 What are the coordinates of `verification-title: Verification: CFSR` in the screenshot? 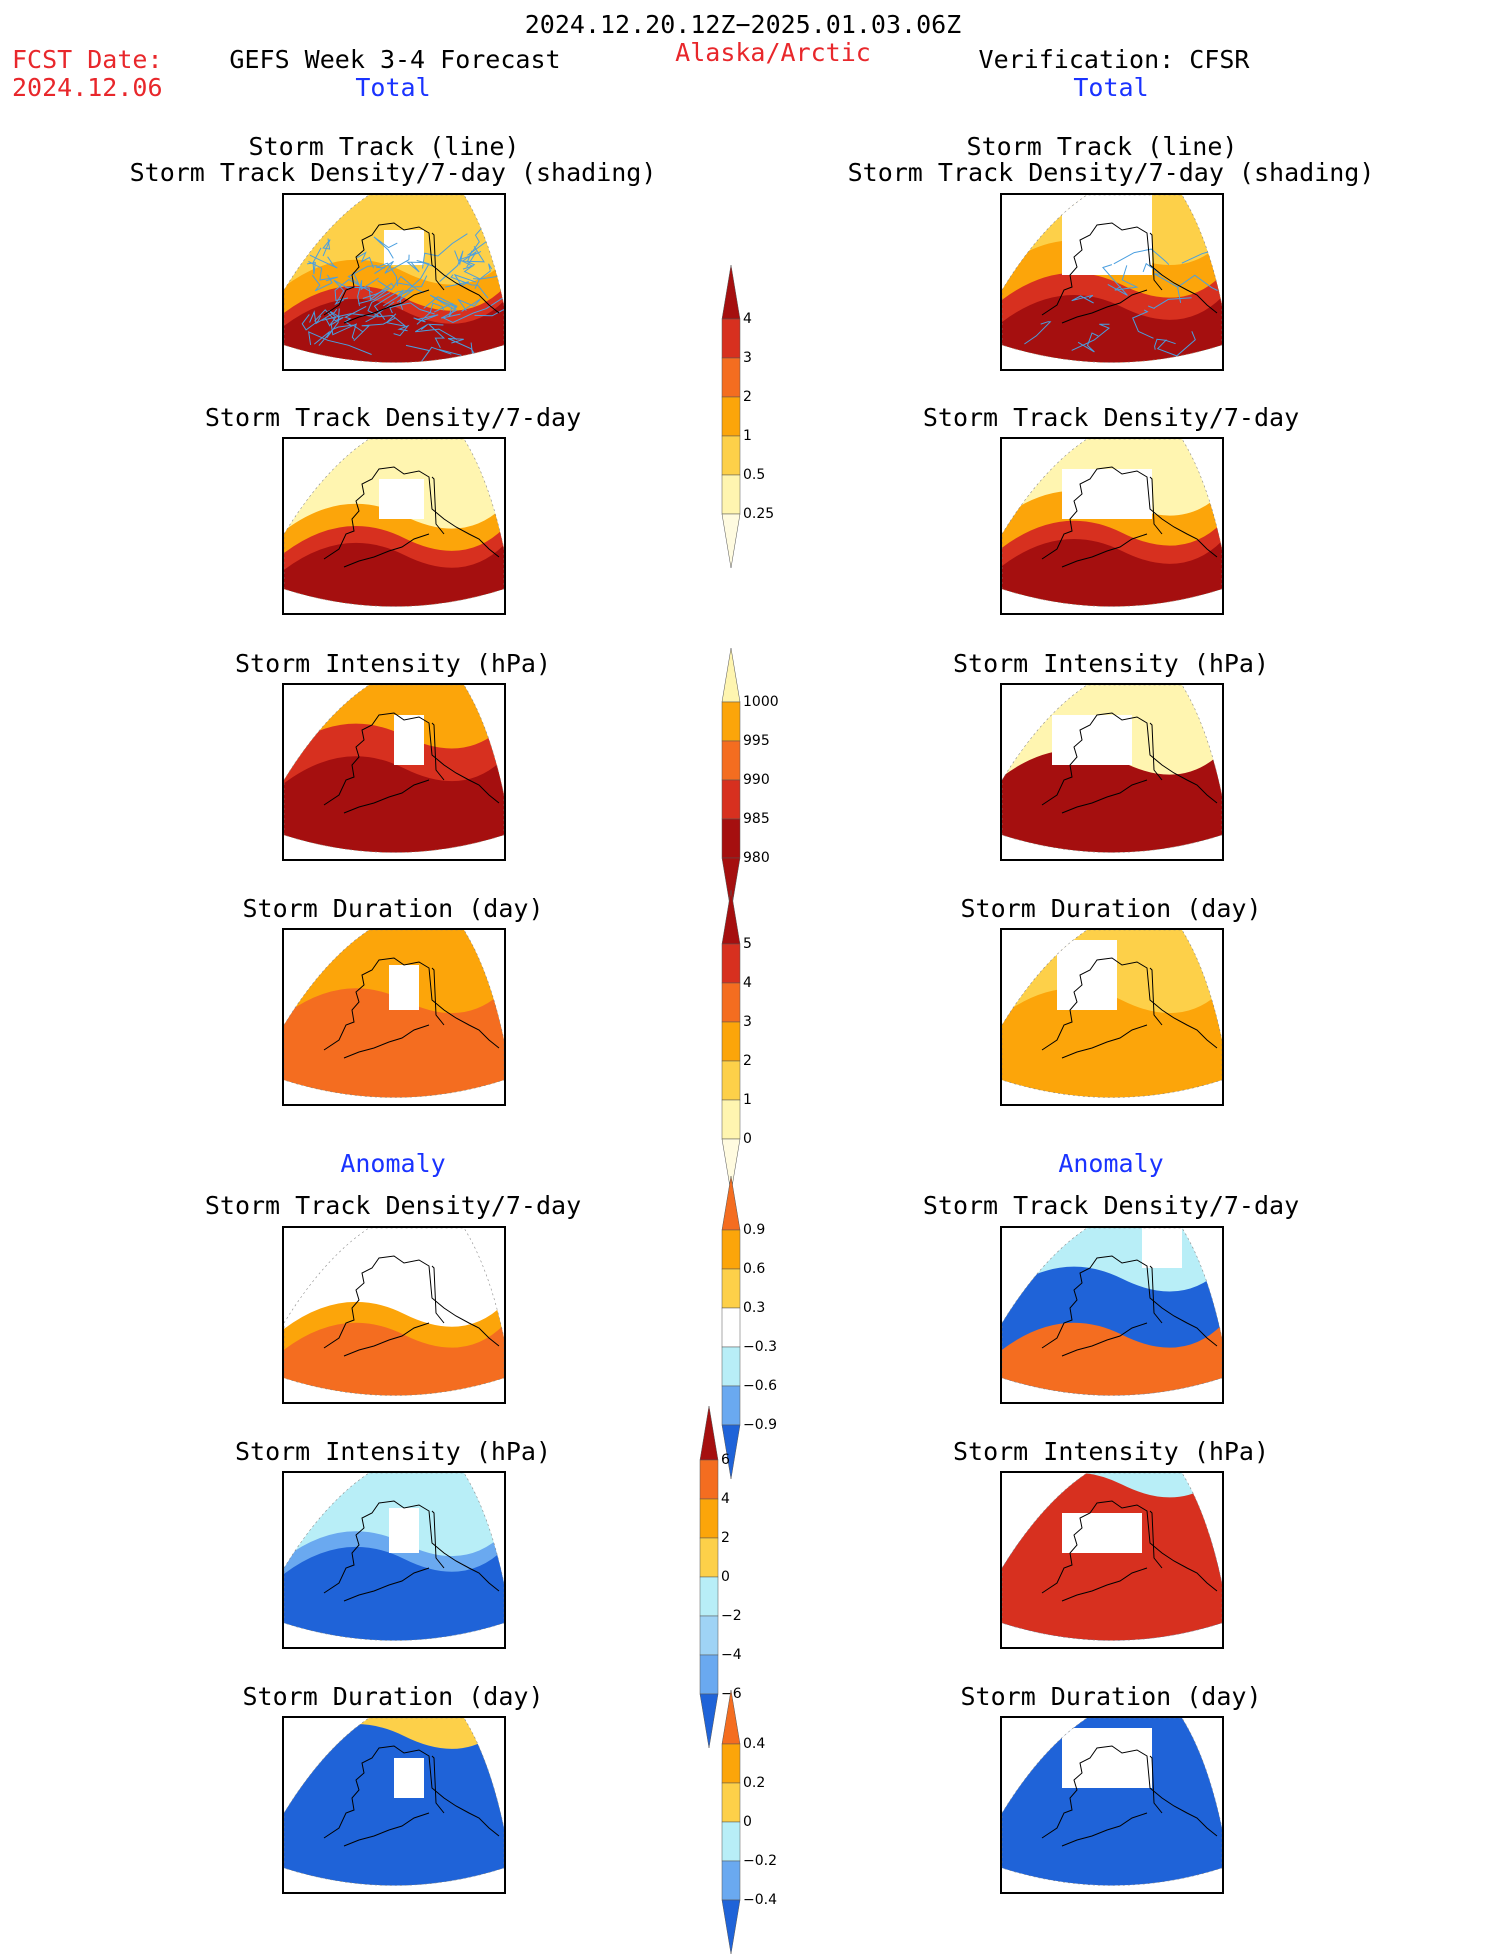 It's located at (1114, 59).